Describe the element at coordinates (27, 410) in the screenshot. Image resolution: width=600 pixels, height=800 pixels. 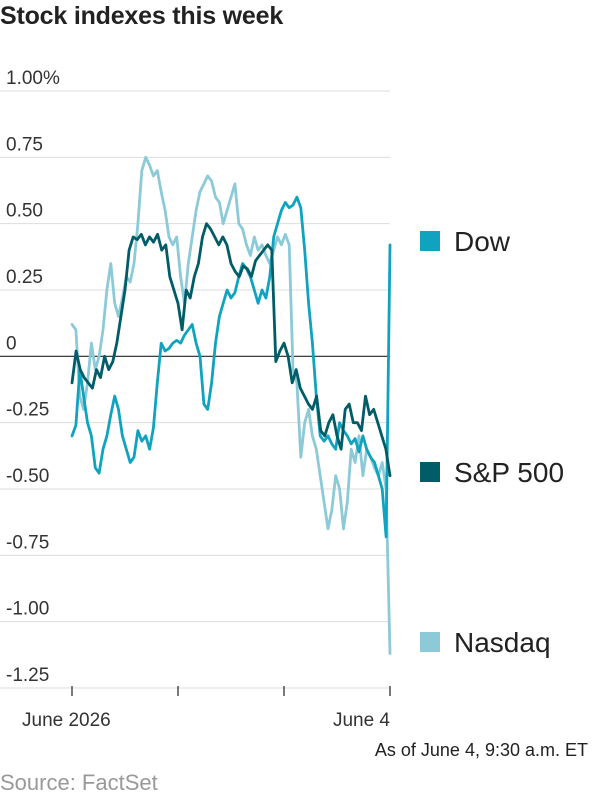
I see `y-tick-label: -0.25` at that location.